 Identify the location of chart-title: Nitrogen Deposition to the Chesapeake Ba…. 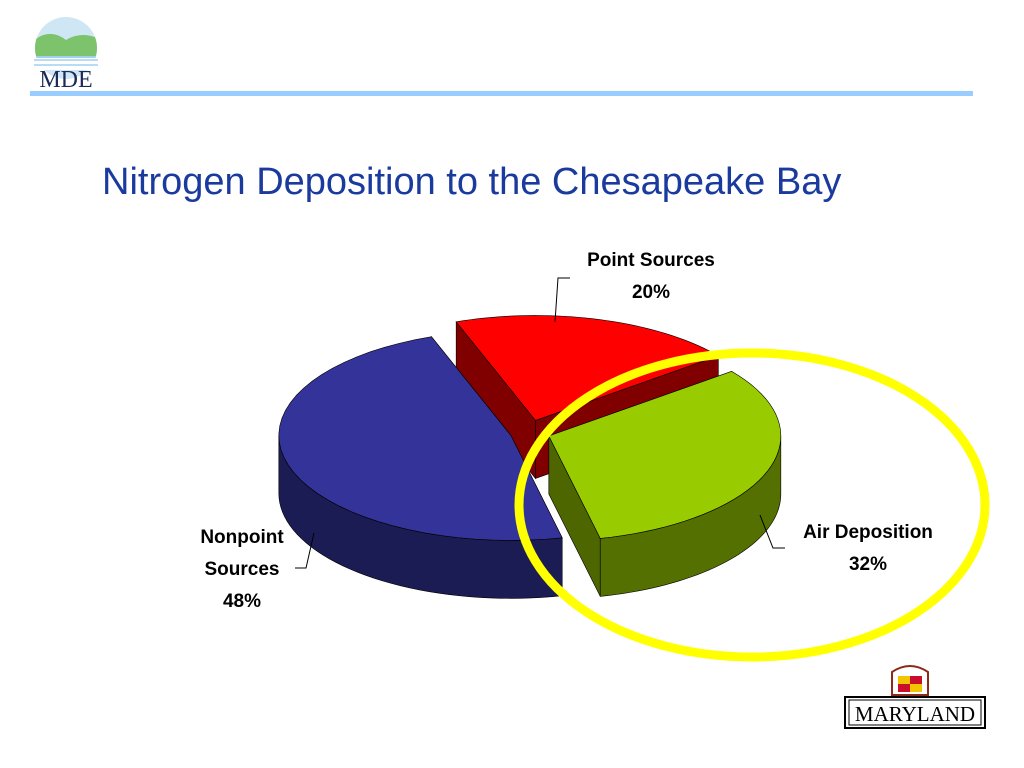
(472, 182).